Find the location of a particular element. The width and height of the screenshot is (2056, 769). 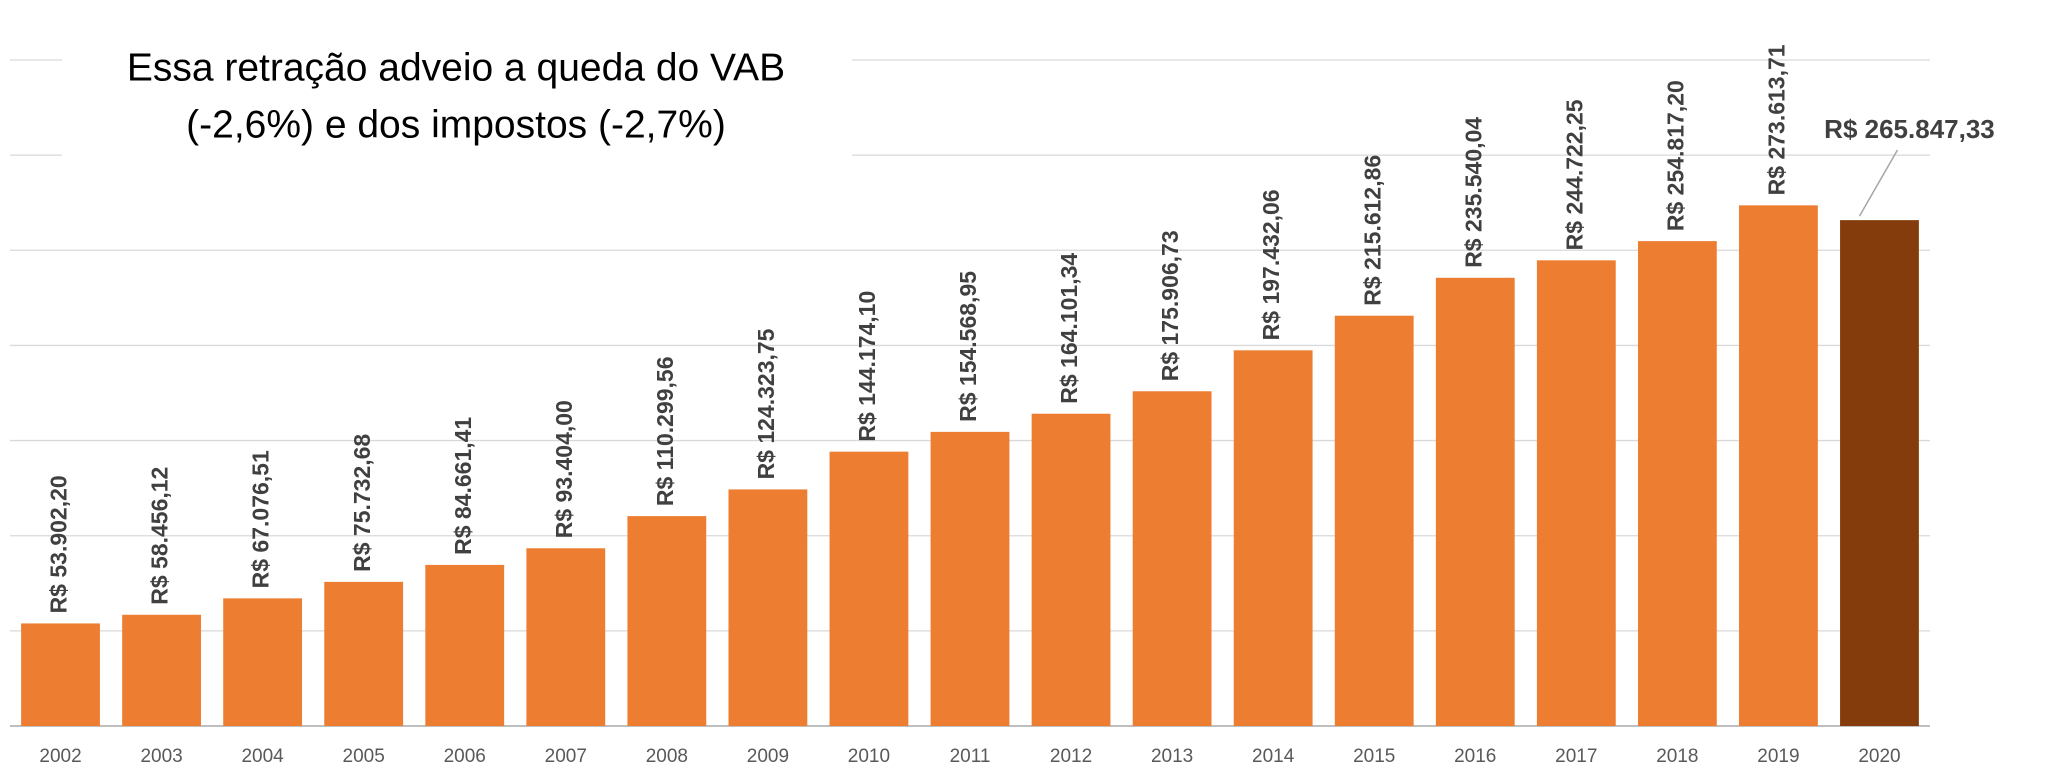

value-label: R$ 53.902,20 is located at coordinates (59, 544).